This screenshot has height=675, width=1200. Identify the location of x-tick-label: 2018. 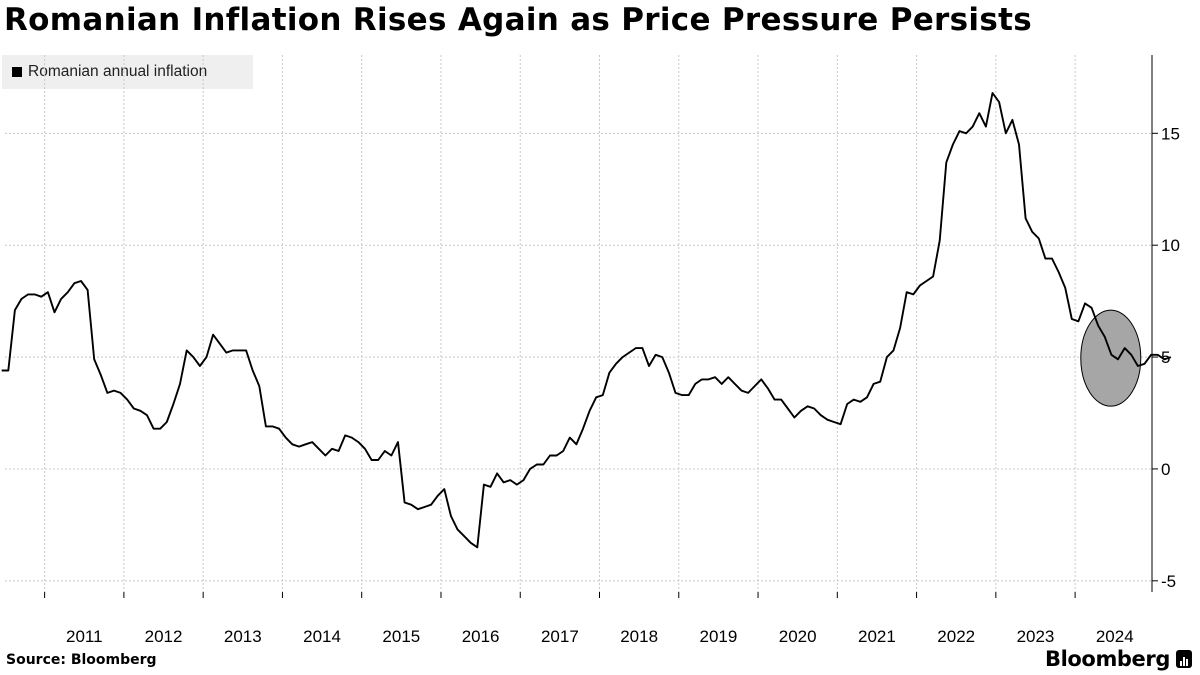
(639, 636).